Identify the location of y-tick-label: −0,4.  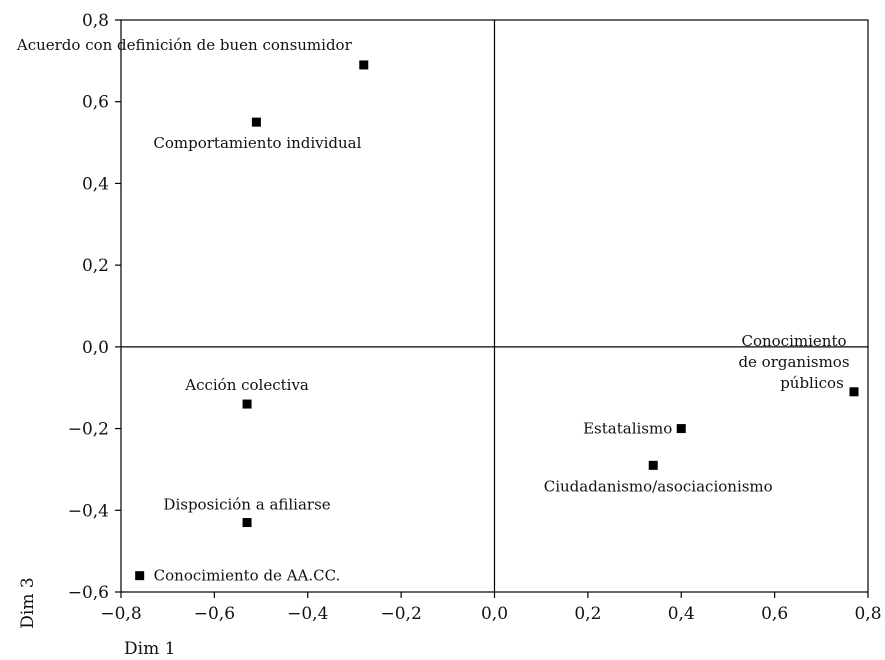
(88, 511).